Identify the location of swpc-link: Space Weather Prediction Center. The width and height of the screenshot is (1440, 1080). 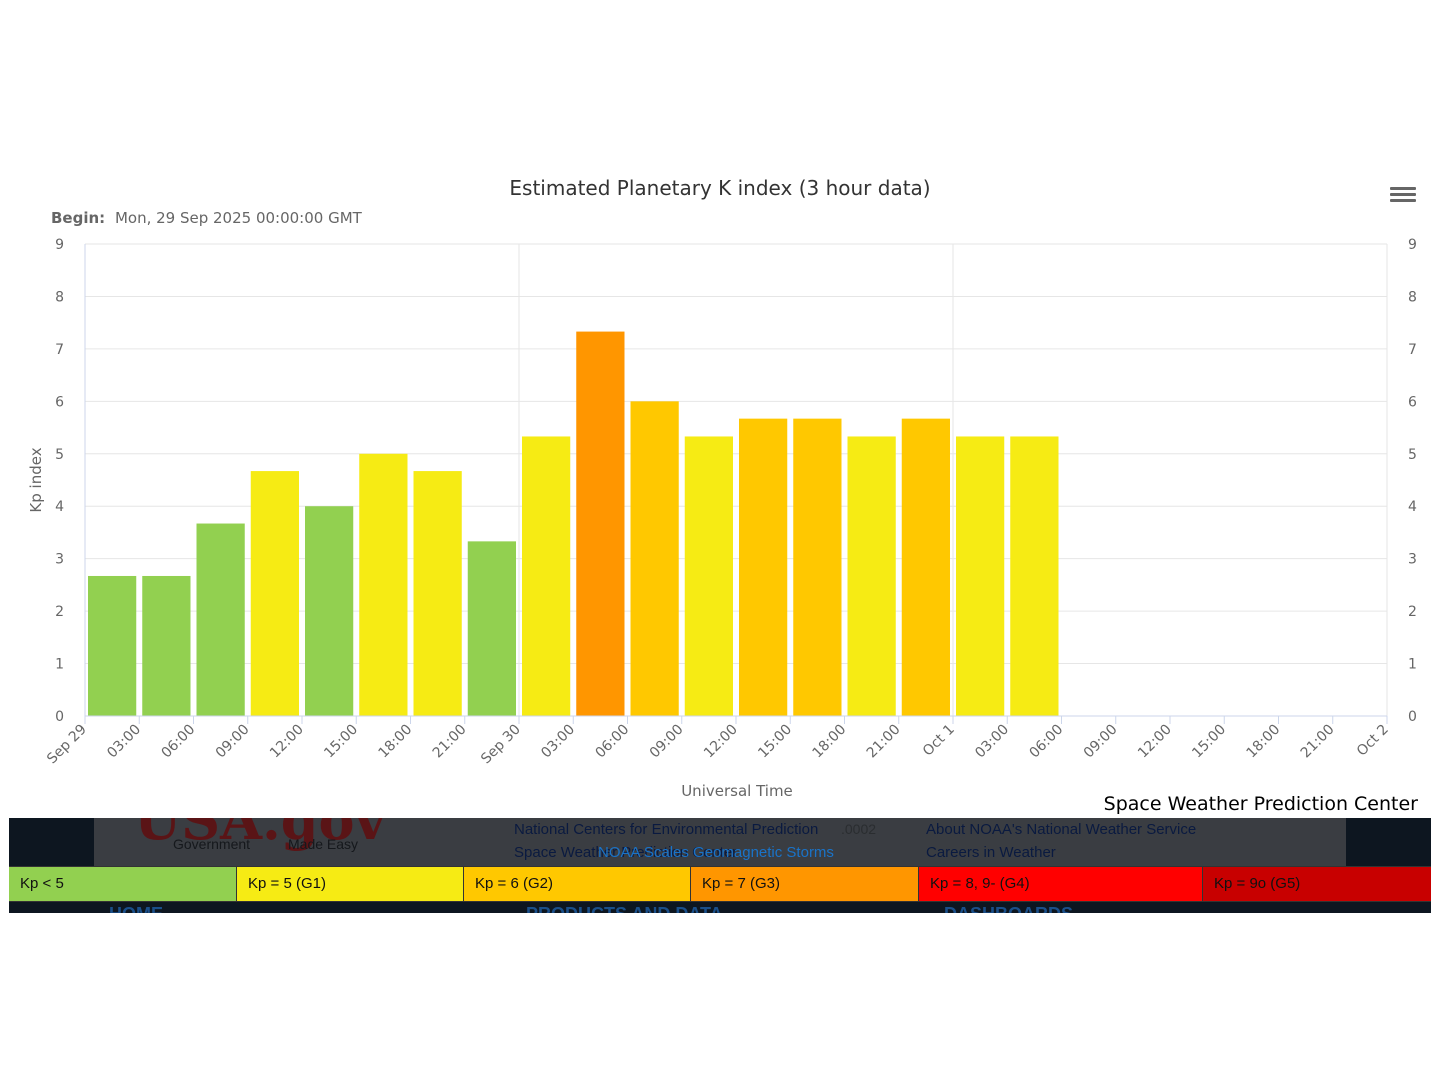
(626, 852).